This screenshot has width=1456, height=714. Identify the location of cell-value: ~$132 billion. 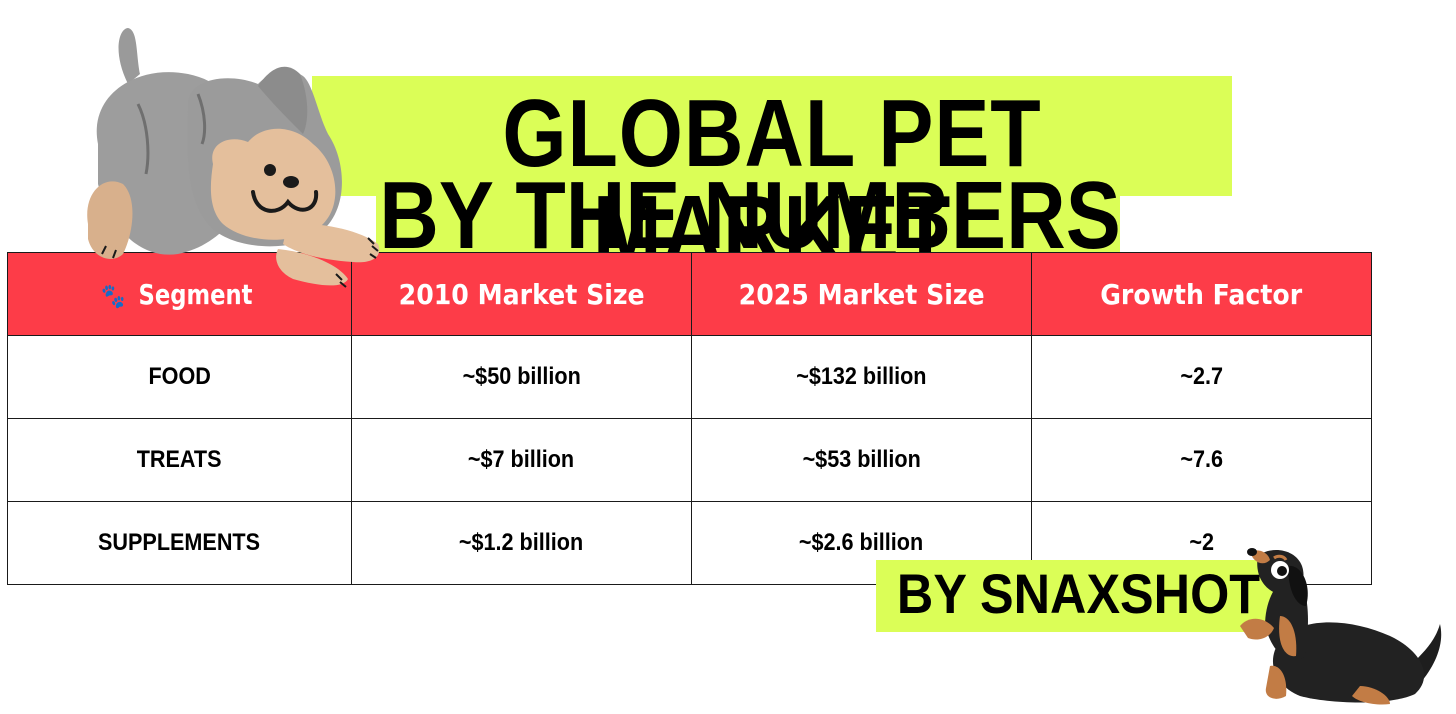
(861, 376).